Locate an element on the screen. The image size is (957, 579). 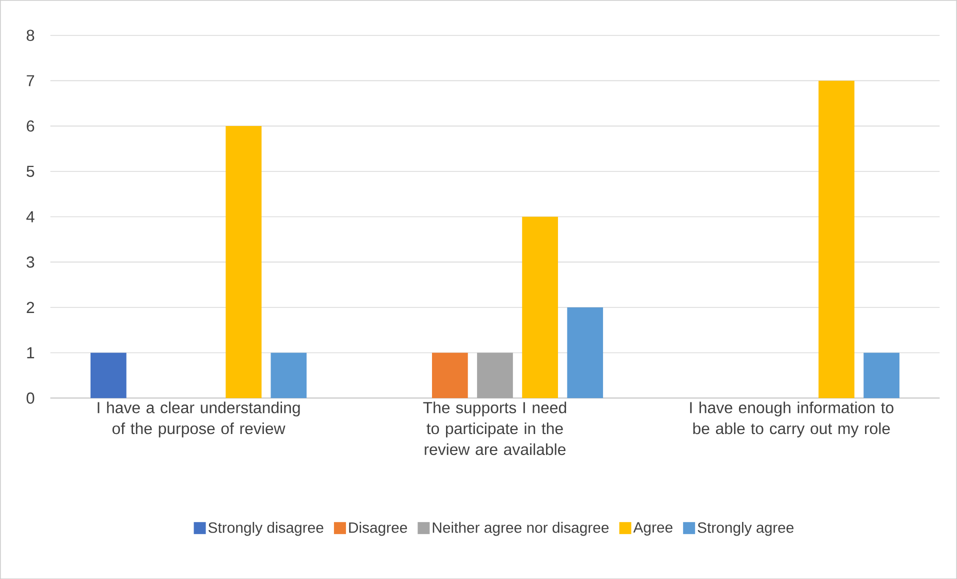
legend-label: Agree is located at coordinates (652, 529).